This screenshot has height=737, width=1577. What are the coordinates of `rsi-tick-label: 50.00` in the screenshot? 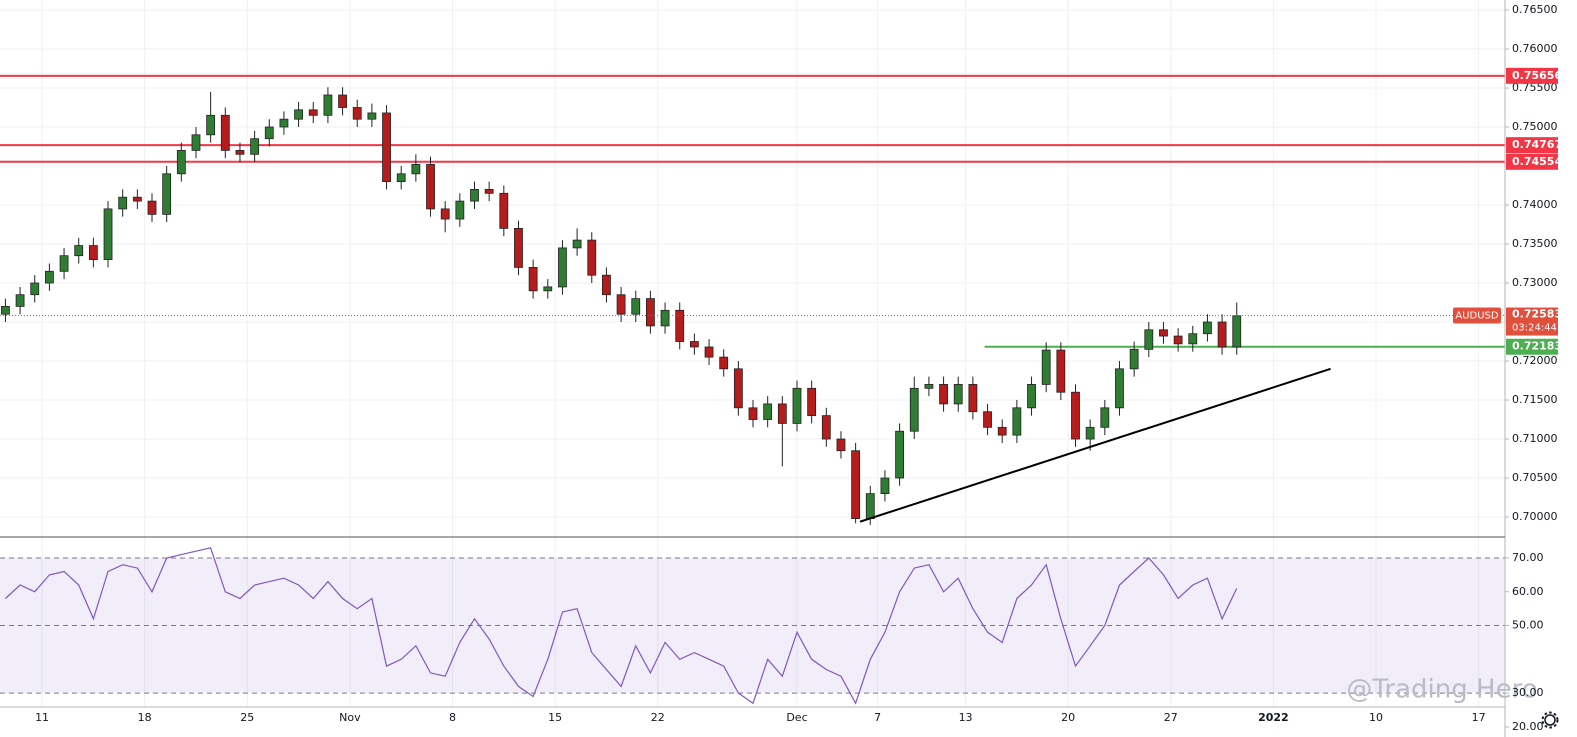 It's located at (1528, 625).